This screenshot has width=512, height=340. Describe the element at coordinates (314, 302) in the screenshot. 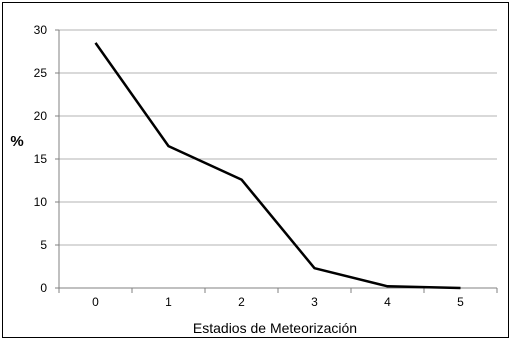

I see `x-tick-label: 3` at that location.